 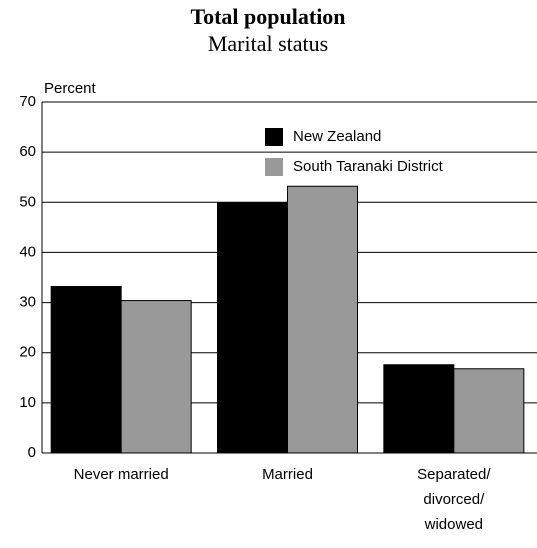 What do you see at coordinates (27, 251) in the screenshot?
I see `y-tick-label: 40` at bounding box center [27, 251].